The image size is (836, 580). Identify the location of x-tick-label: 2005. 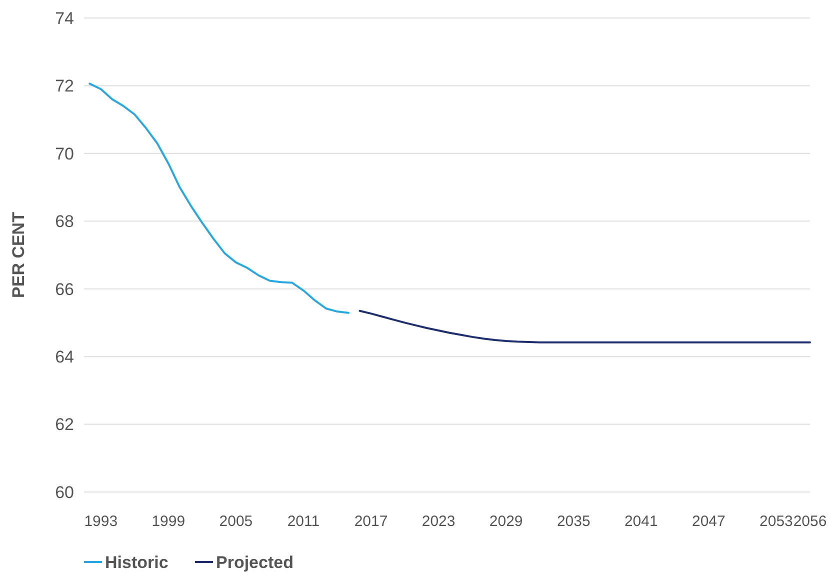
(236, 521).